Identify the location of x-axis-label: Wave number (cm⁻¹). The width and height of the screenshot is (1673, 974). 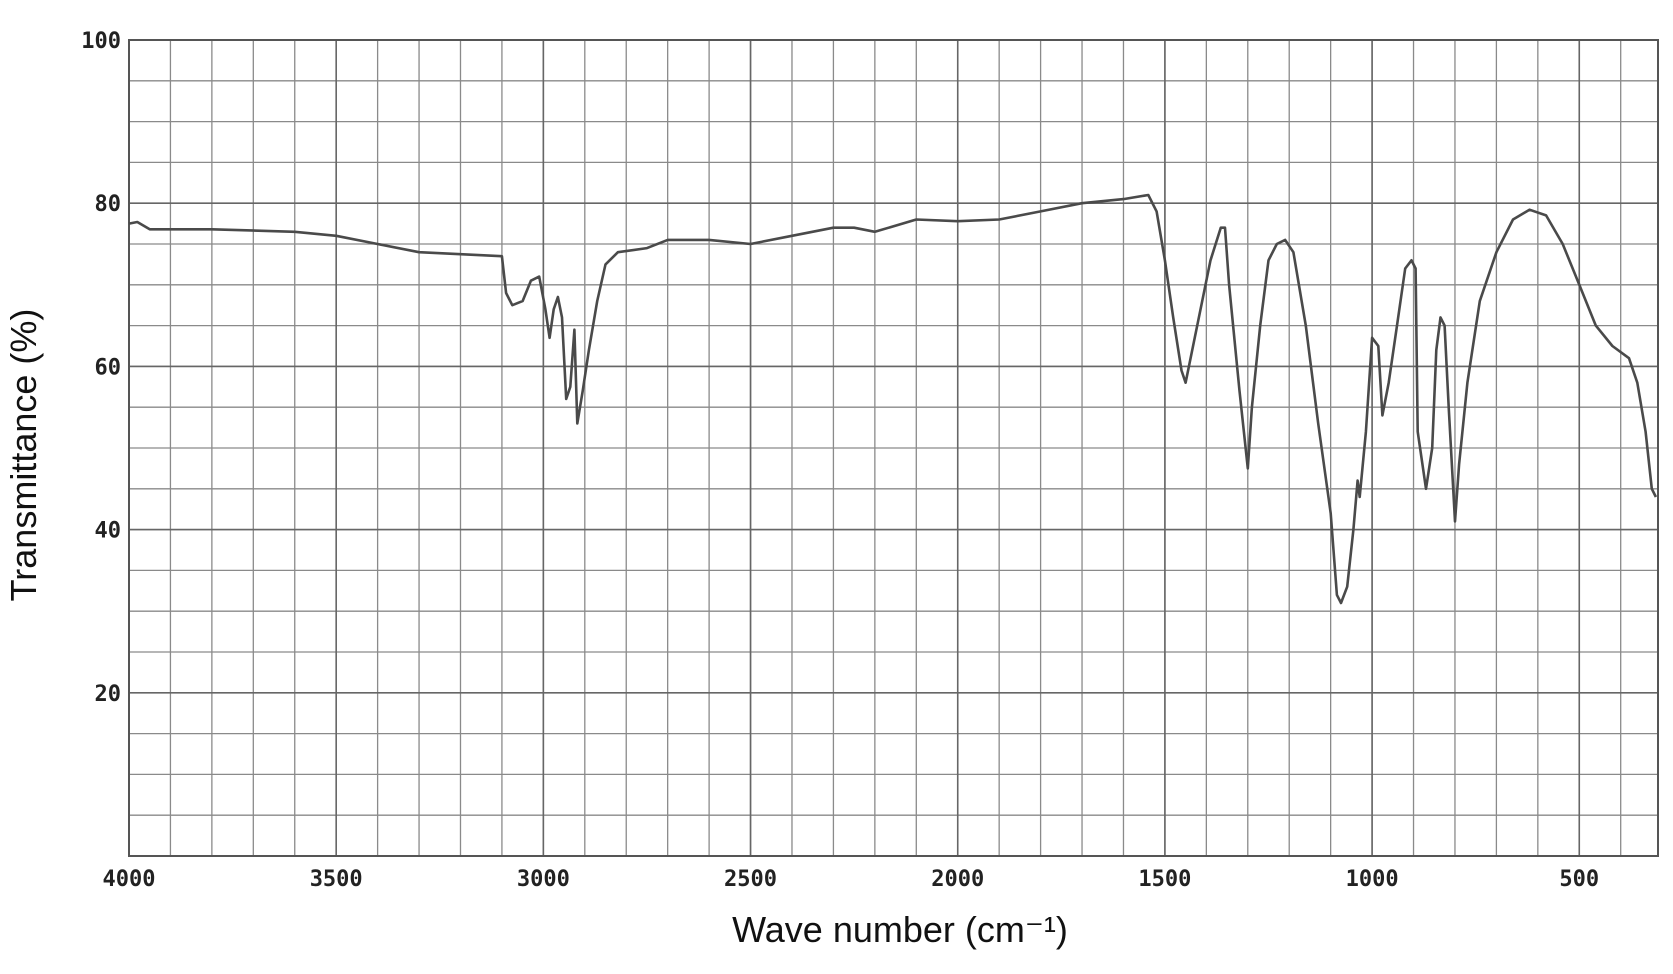
(900, 929).